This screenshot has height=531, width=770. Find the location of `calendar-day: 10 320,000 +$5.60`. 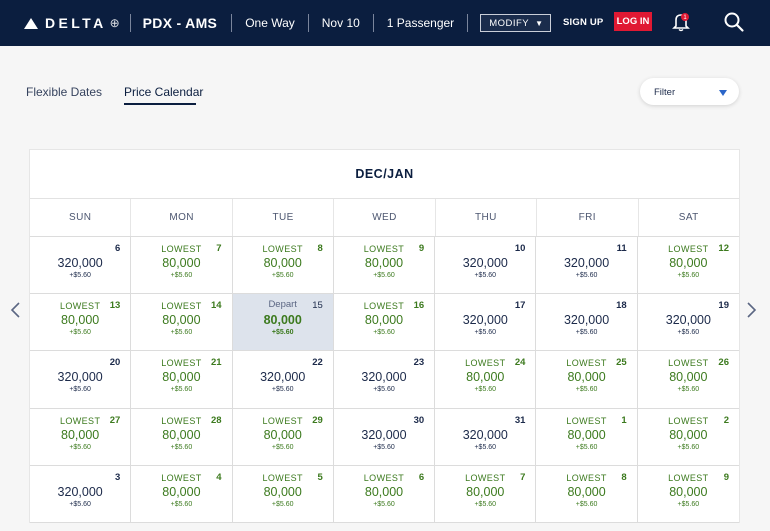

calendar-day: 10 320,000 +$5.60 is located at coordinates (486, 266).